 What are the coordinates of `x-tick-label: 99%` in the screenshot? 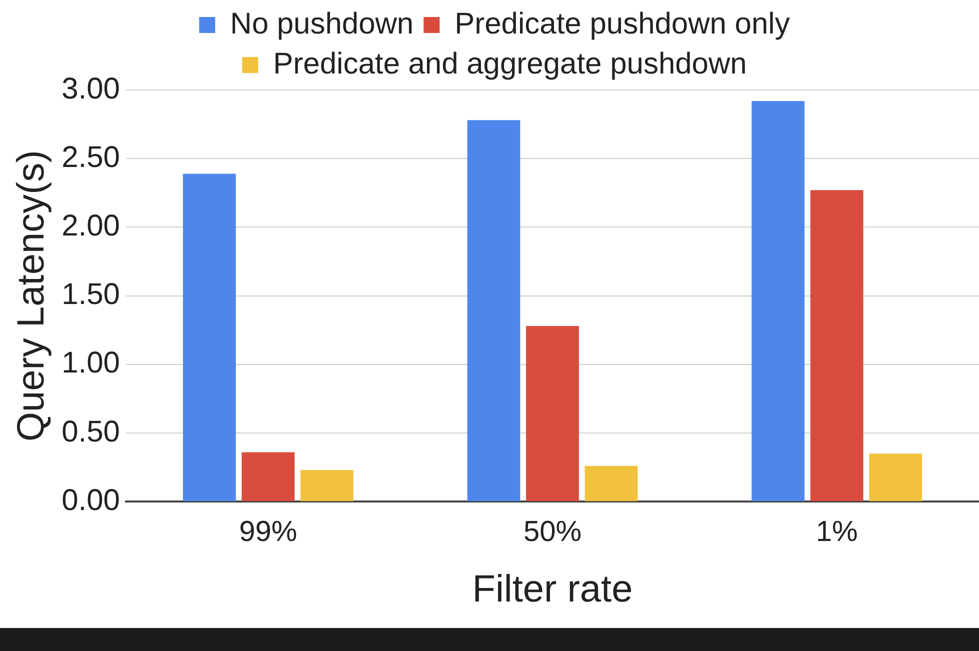 It's located at (268, 532).